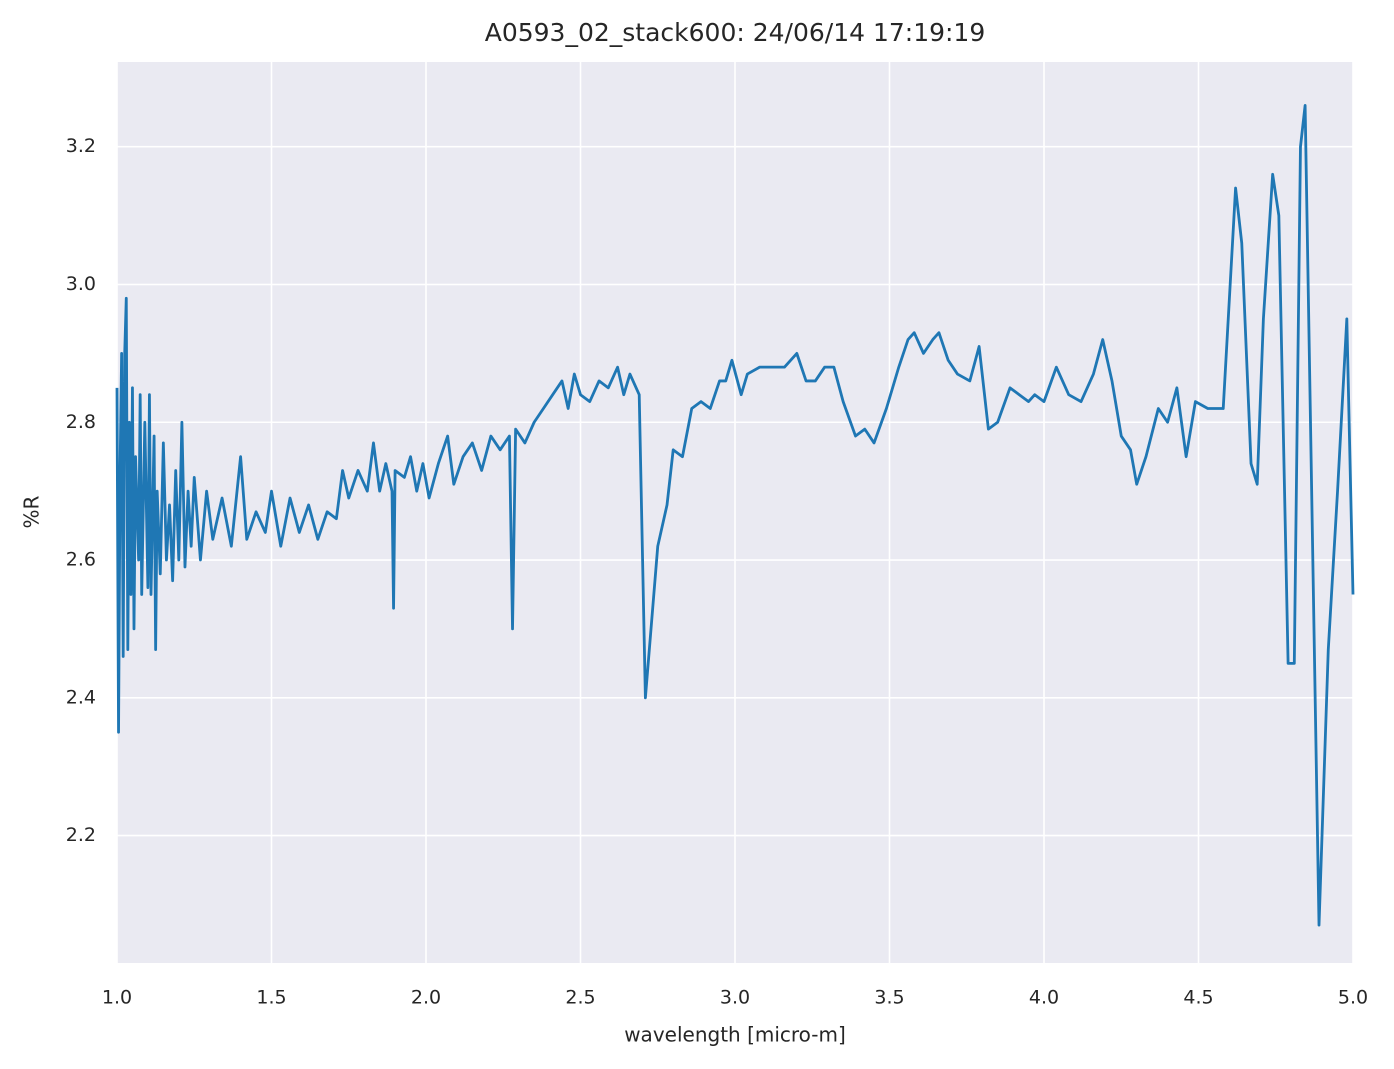 The width and height of the screenshot is (1394, 1069). I want to click on x-tick-label: 1.0, so click(117, 998).